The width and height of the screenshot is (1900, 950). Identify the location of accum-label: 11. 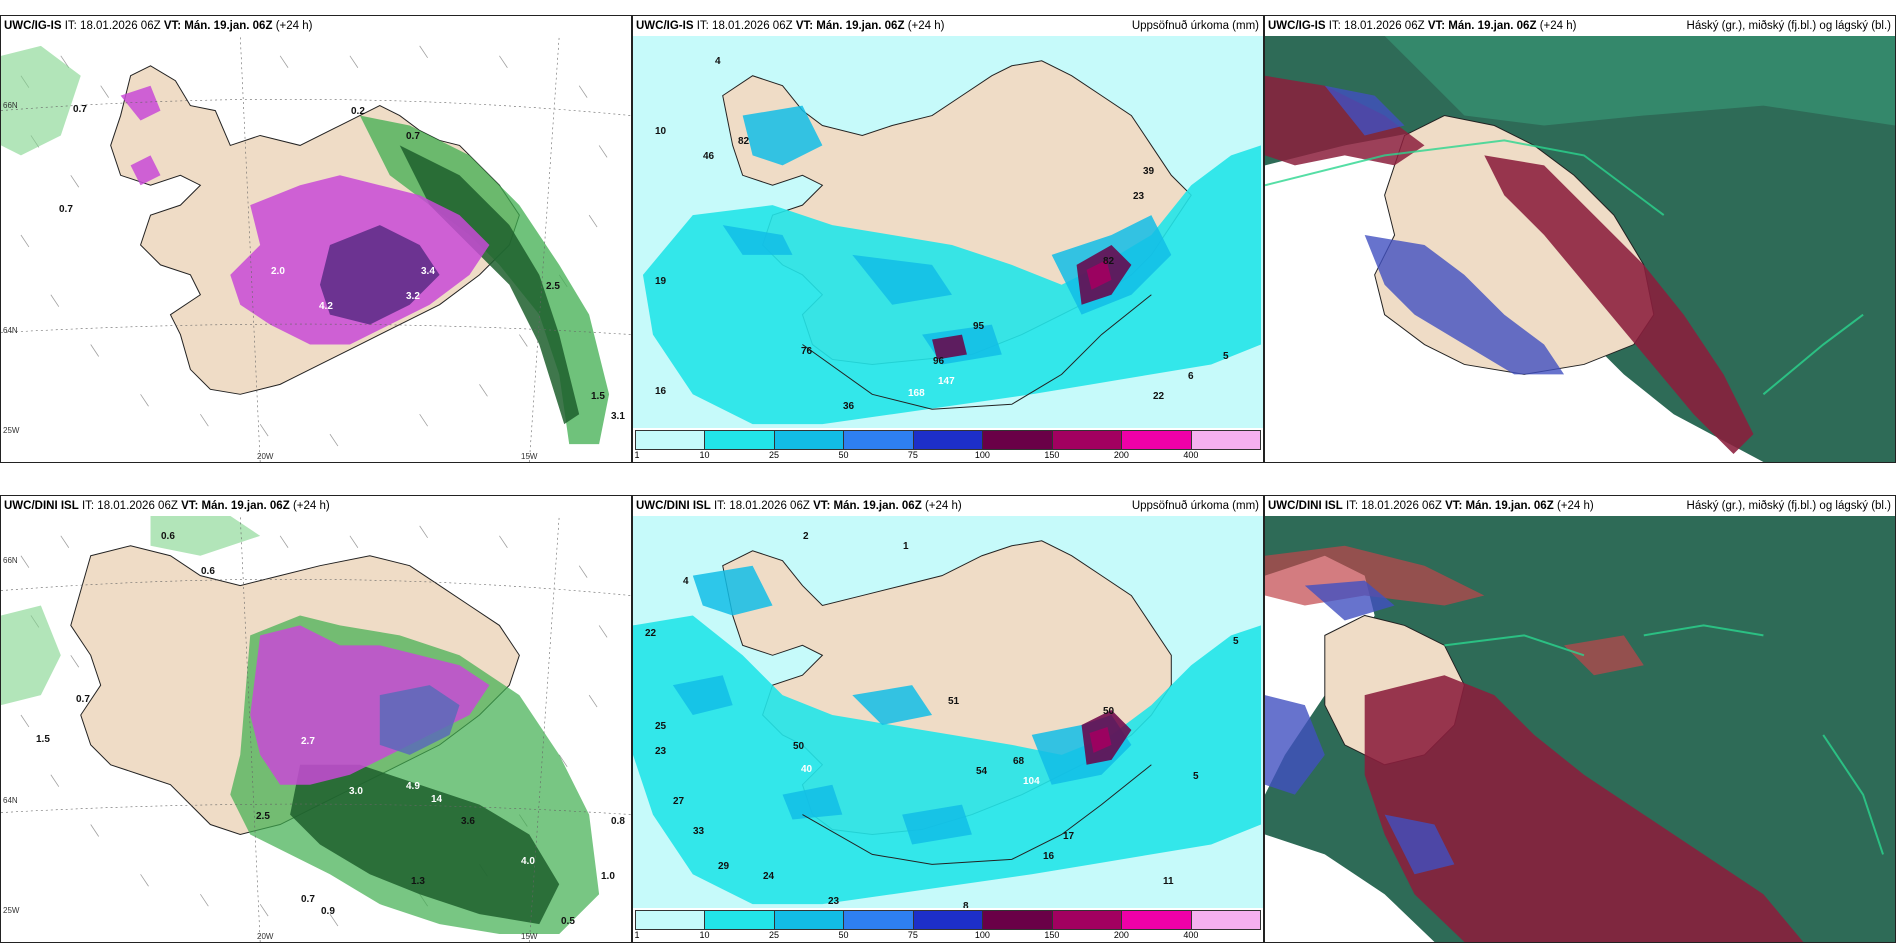
(1168, 881).